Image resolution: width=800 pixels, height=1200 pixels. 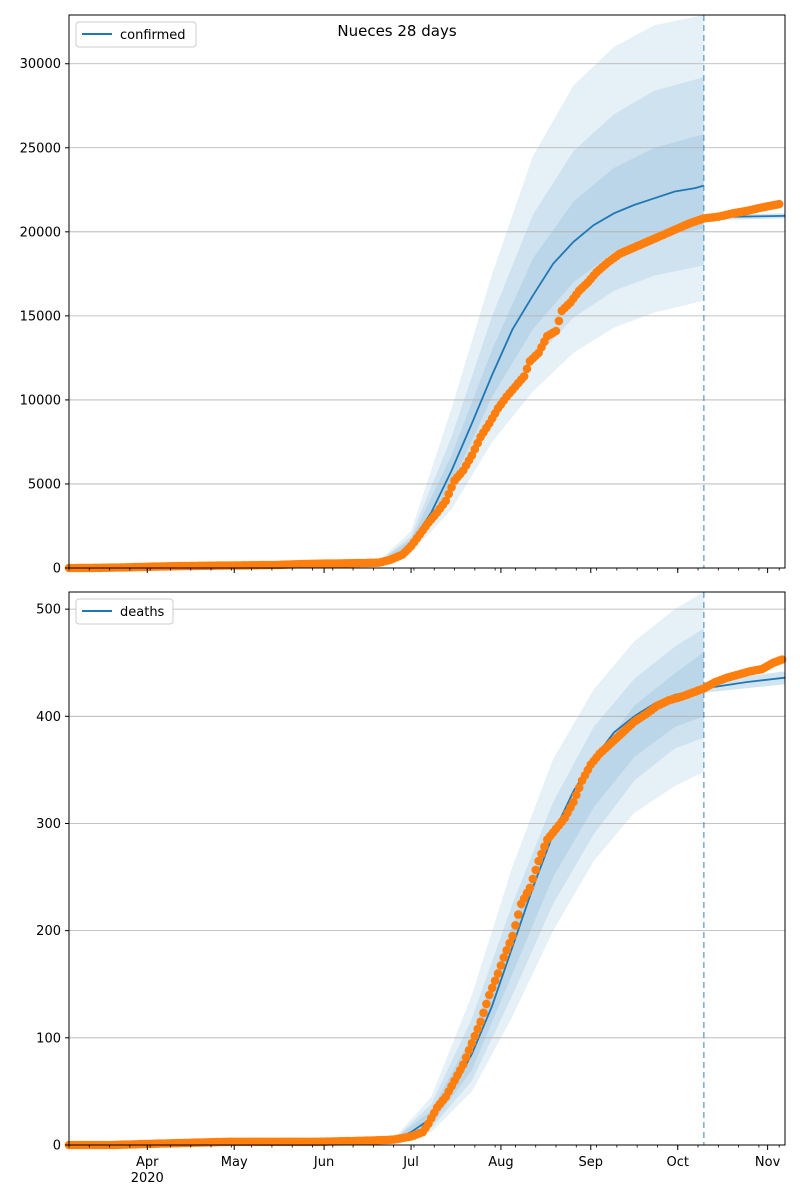 I want to click on x-tick-label: Jul, so click(x=410, y=1162).